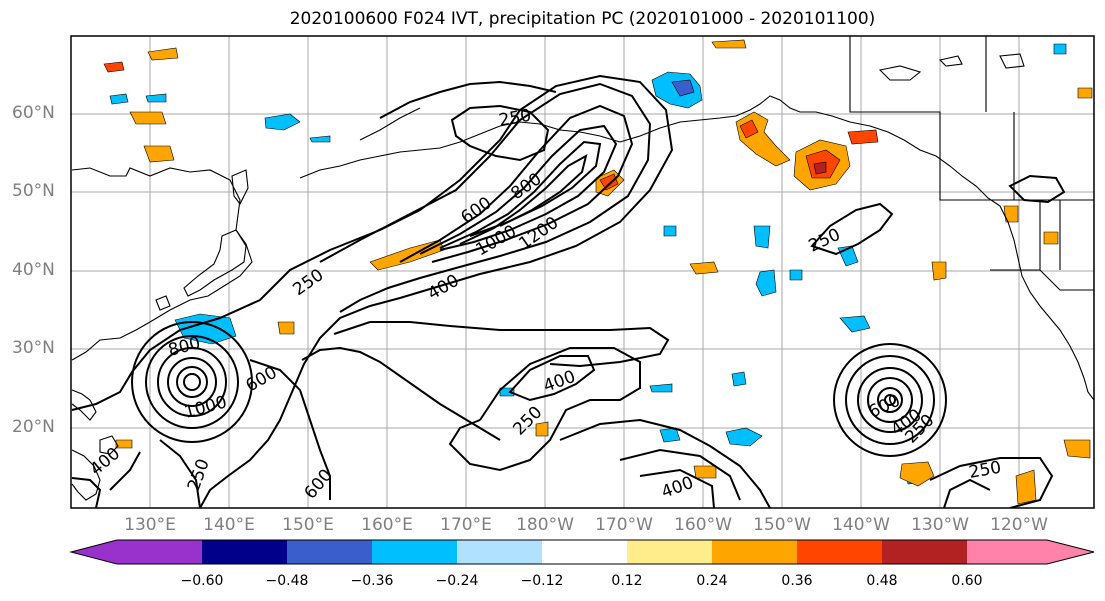 The image size is (1105, 601). What do you see at coordinates (1070, 552) in the screenshot?
I see `colorbar-extend-high` at bounding box center [1070, 552].